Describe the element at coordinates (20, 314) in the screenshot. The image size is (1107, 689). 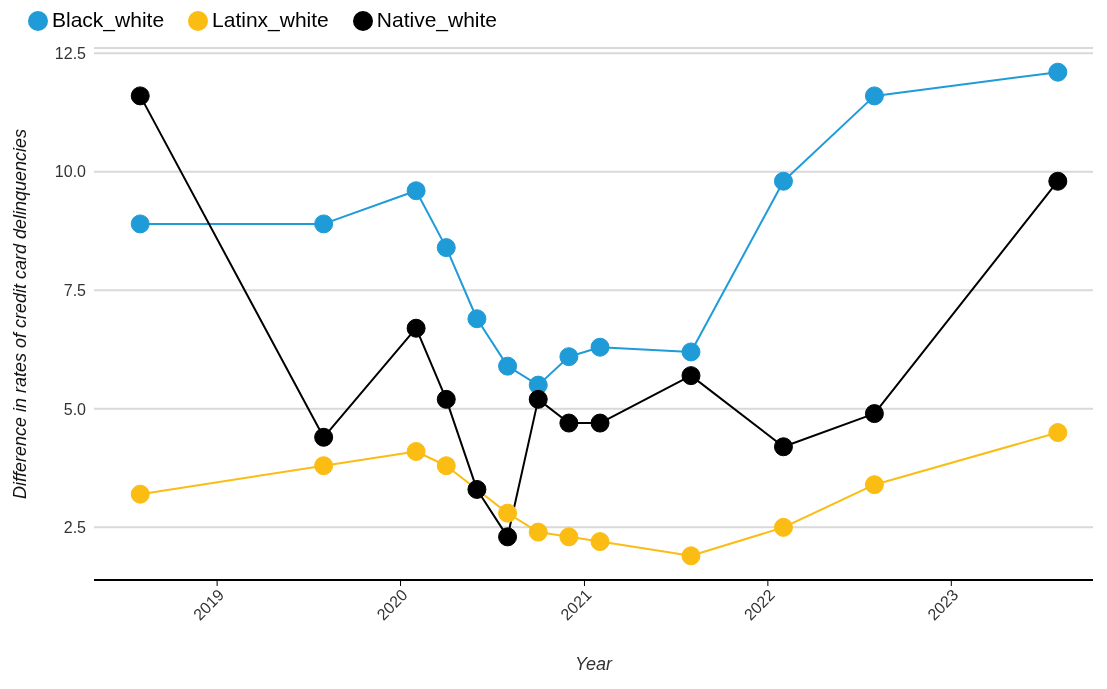
I see `y-axis-title: Difference in rates of credit card delinquencies` at that location.